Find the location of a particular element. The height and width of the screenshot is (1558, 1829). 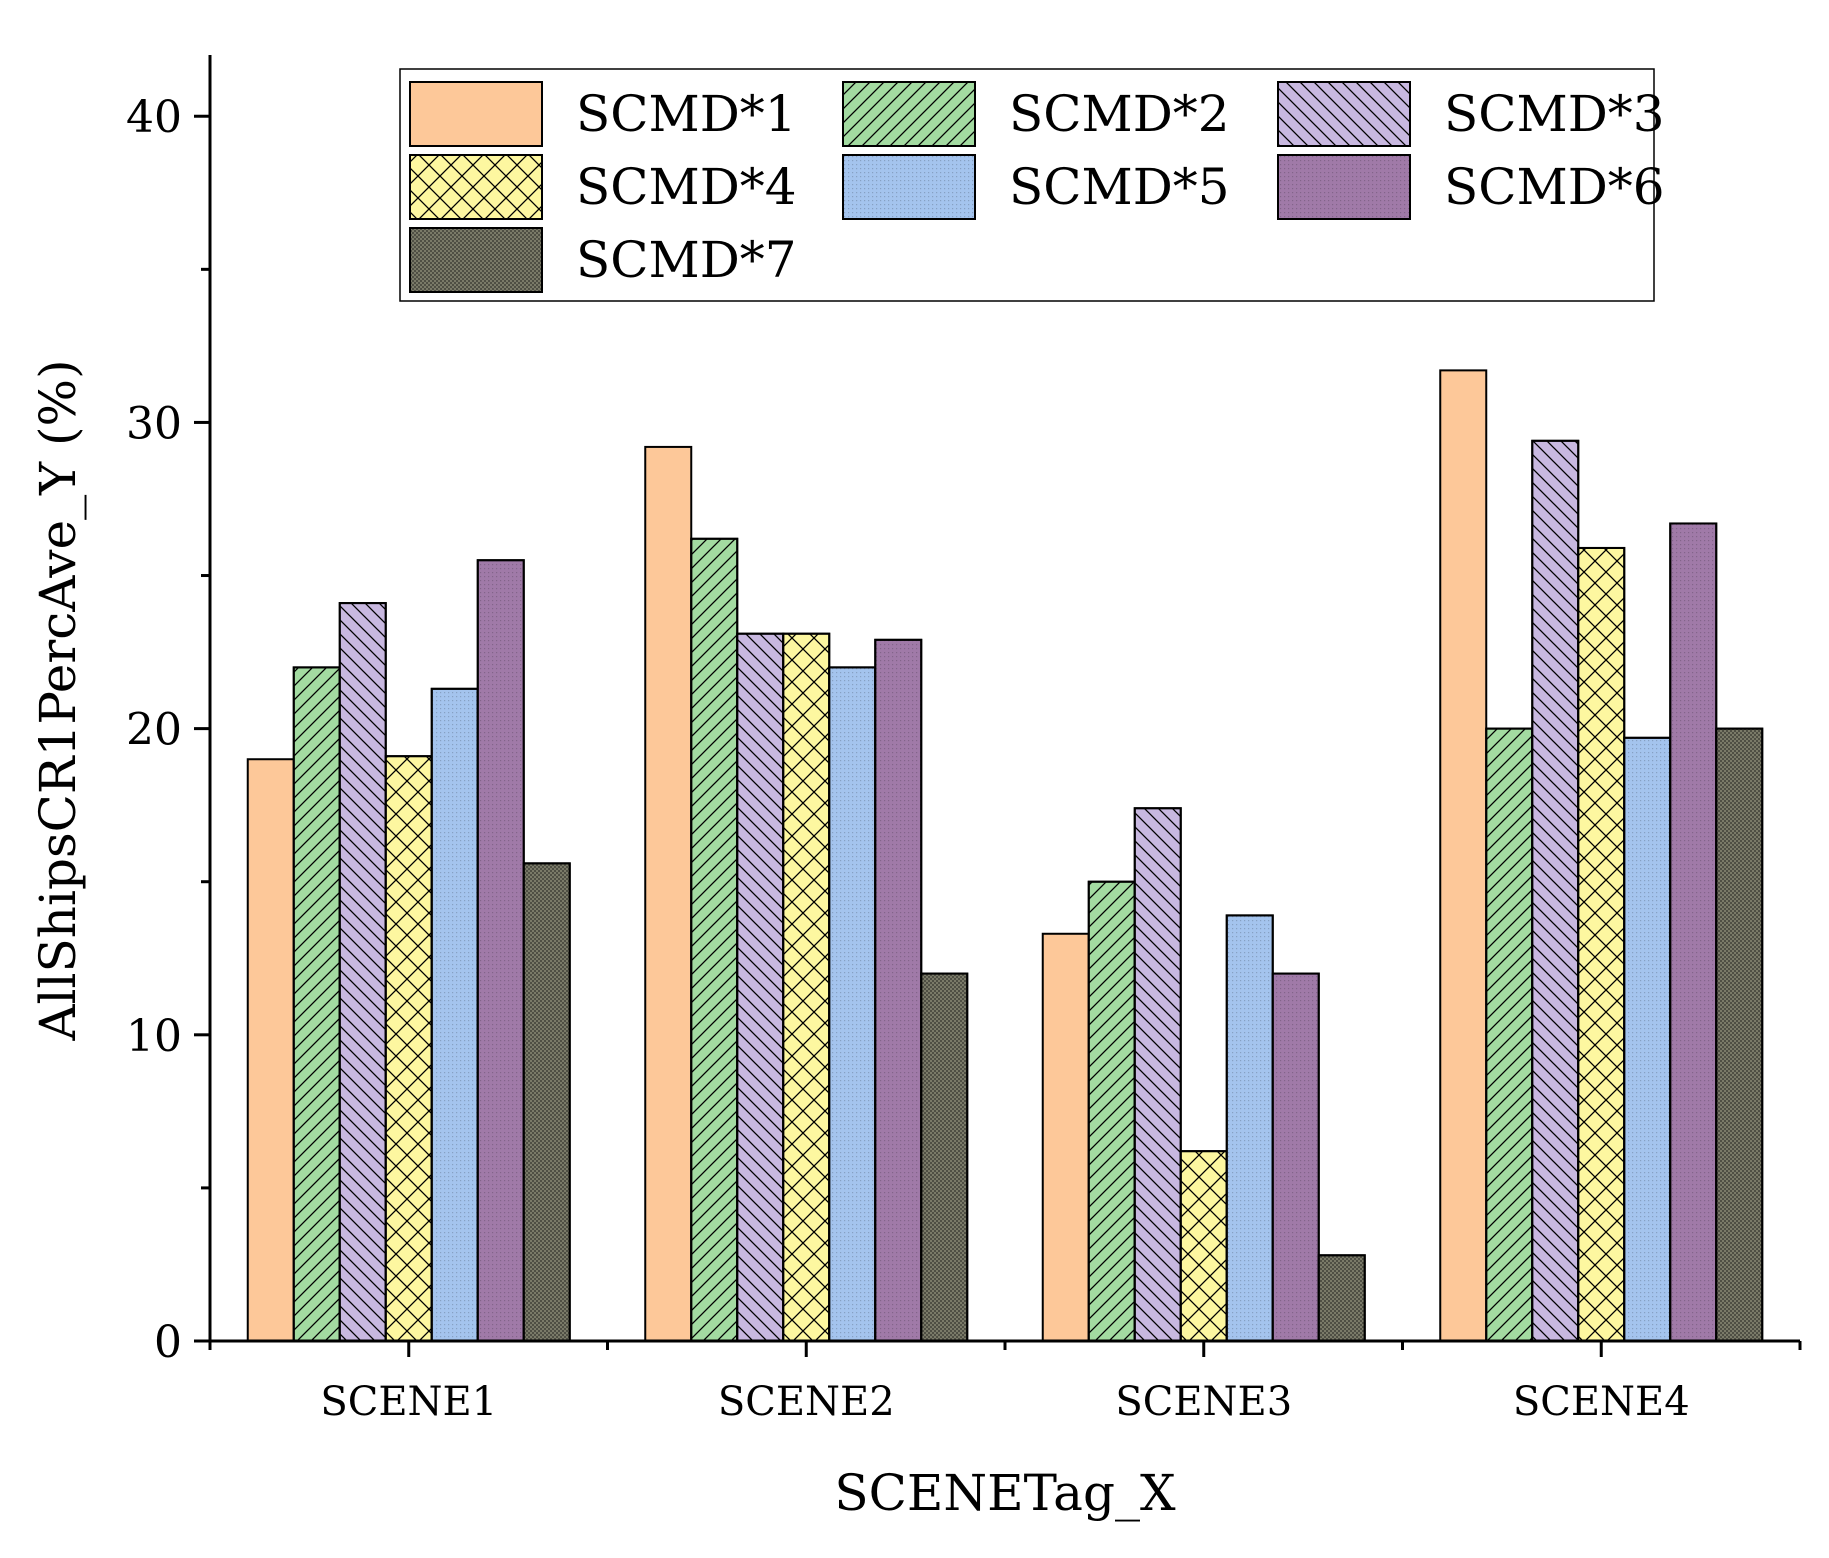

legend-label: SCMD*6 is located at coordinates (1554, 187).